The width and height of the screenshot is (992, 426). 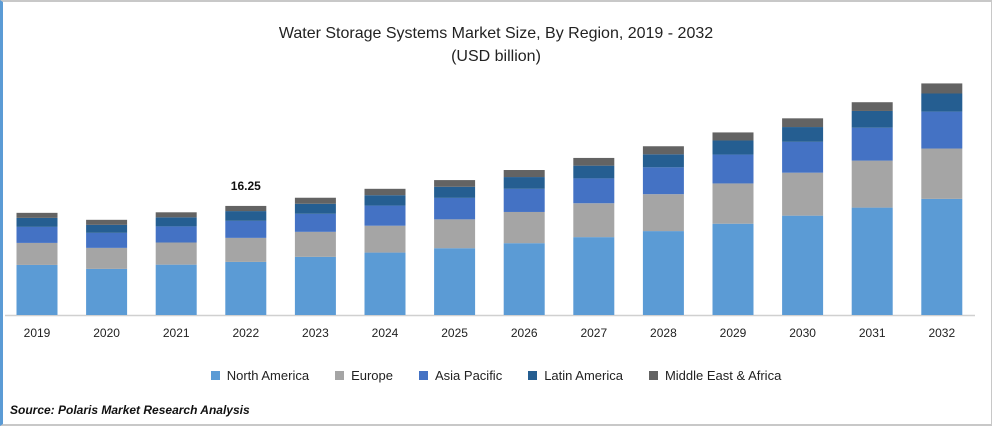 I want to click on bar-segment-2025-asia-pacific, so click(x=455, y=208).